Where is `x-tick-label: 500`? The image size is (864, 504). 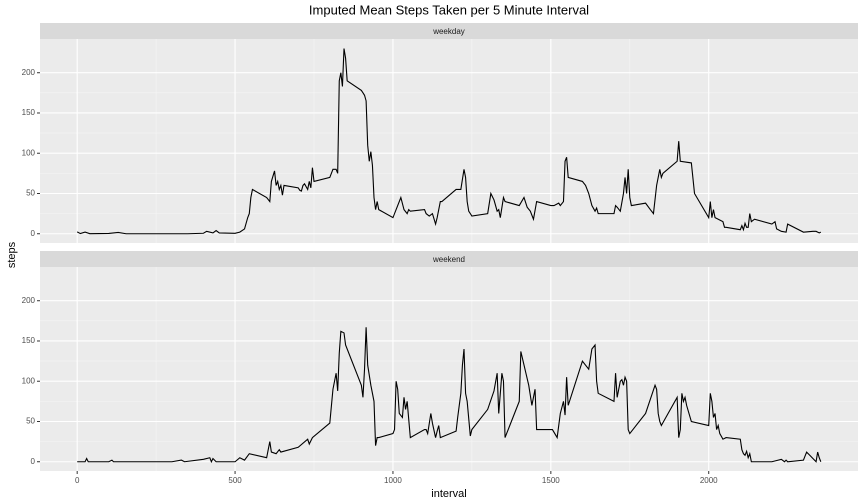 x-tick-label: 500 is located at coordinates (235, 480).